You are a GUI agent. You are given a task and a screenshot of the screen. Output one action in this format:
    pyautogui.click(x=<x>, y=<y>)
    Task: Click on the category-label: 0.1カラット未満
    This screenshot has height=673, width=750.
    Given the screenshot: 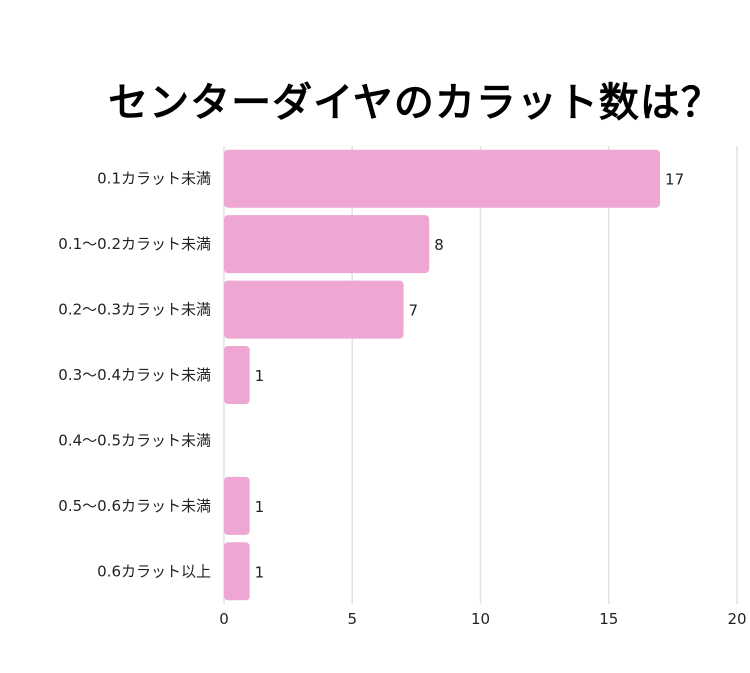 What is the action you would take?
    pyautogui.click(x=154, y=179)
    